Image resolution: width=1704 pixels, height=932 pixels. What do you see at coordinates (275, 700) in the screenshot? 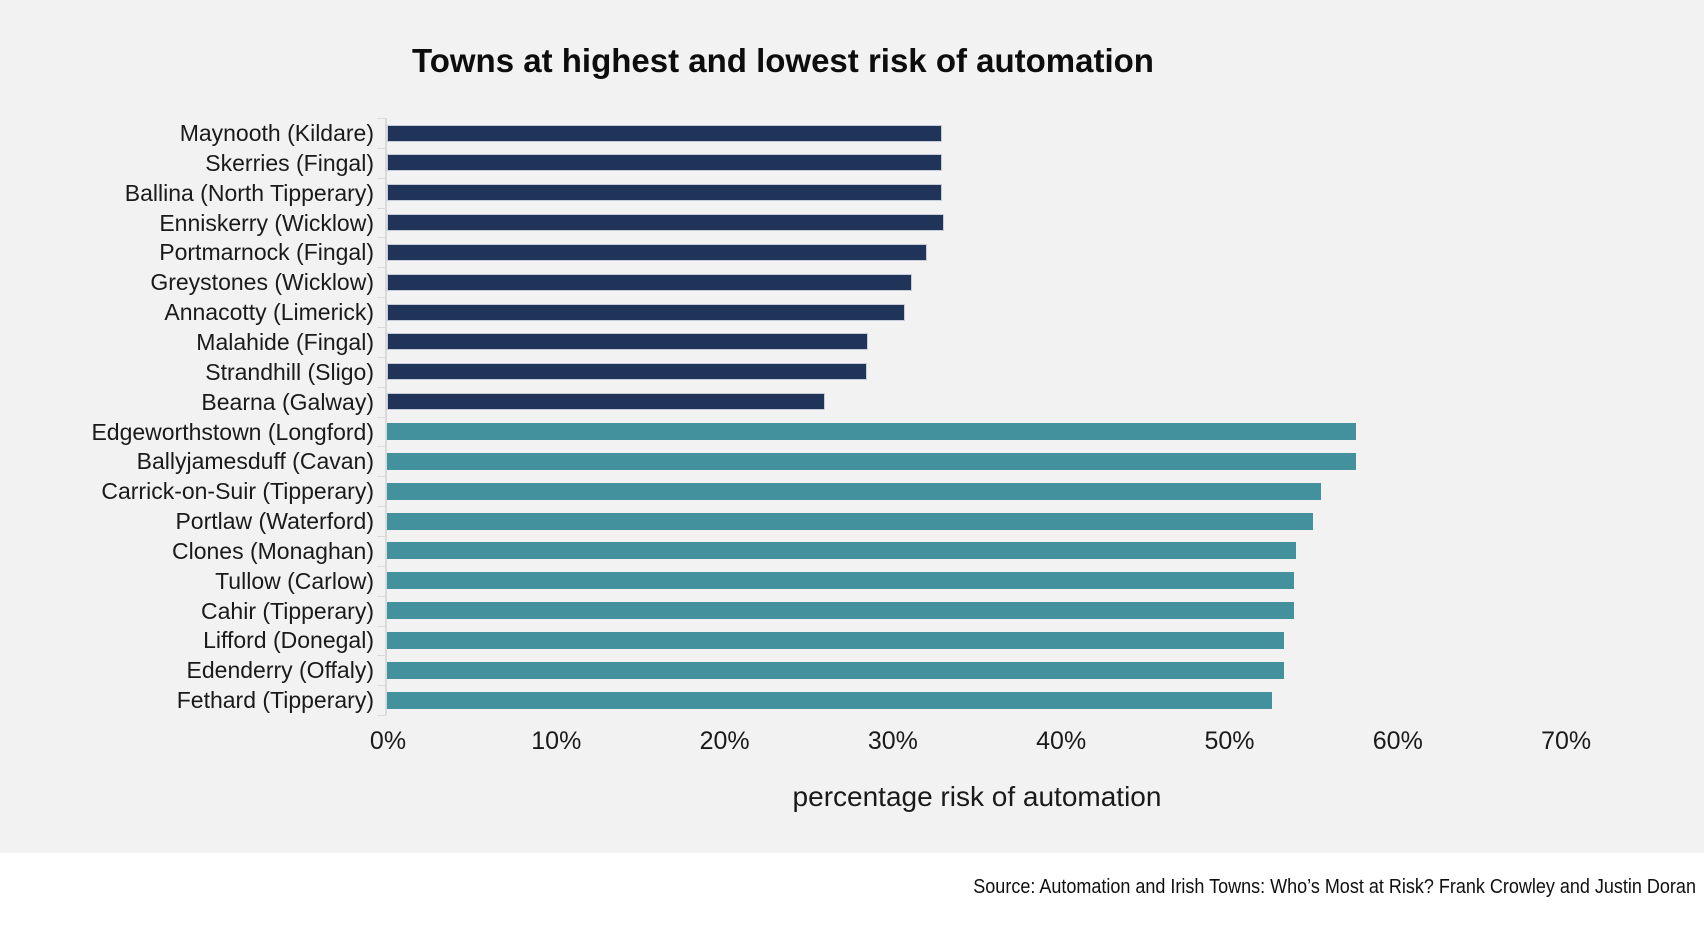
I see `bar-label: Fethard (Tipperary)` at bounding box center [275, 700].